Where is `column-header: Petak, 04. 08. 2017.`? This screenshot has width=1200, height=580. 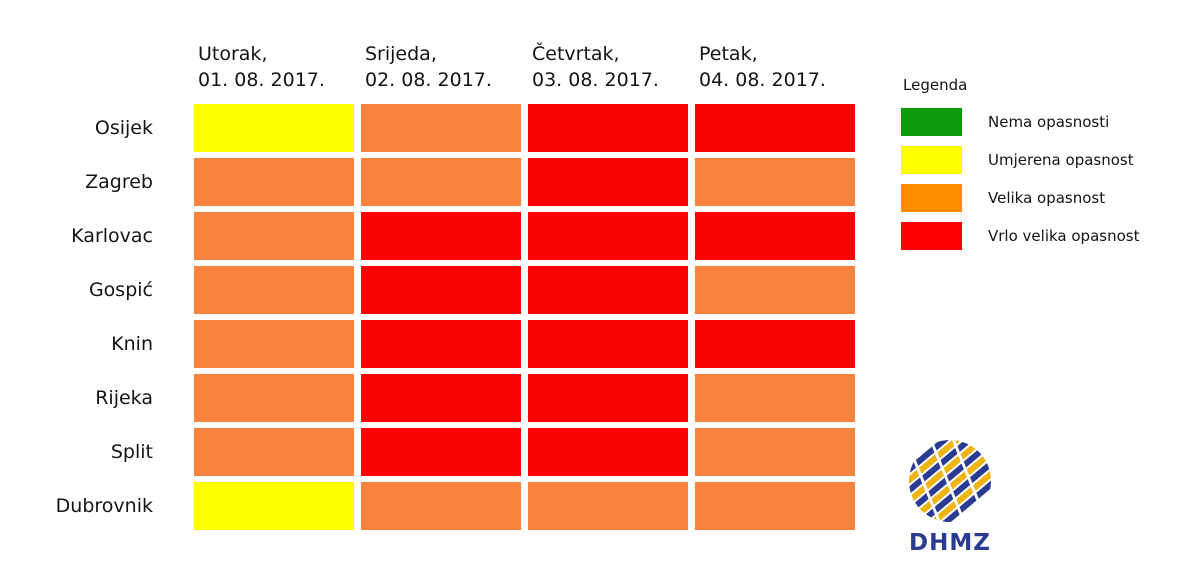
column-header: Petak, 04. 08. 2017. is located at coordinates (762, 67).